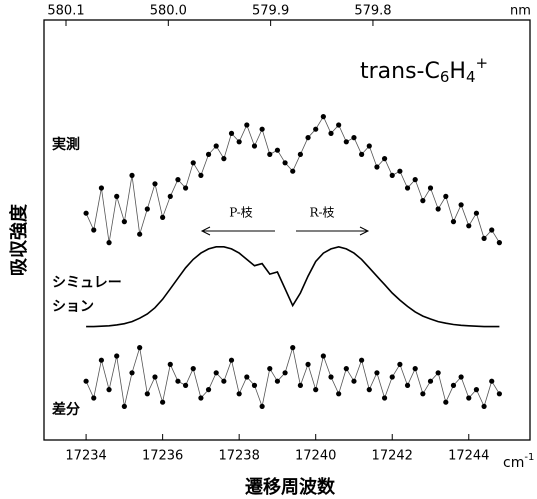  What do you see at coordinates (445, 77) in the screenshot?
I see `label-sub: 6` at bounding box center [445, 77].